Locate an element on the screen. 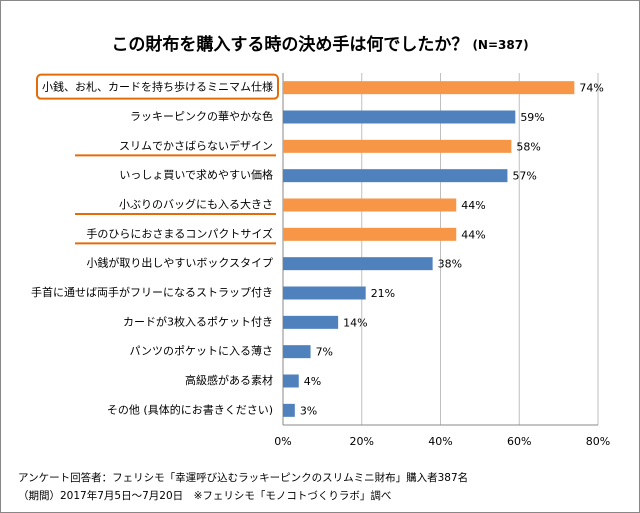 The image size is (640, 513). x-tick-label: 60% is located at coordinates (519, 441).